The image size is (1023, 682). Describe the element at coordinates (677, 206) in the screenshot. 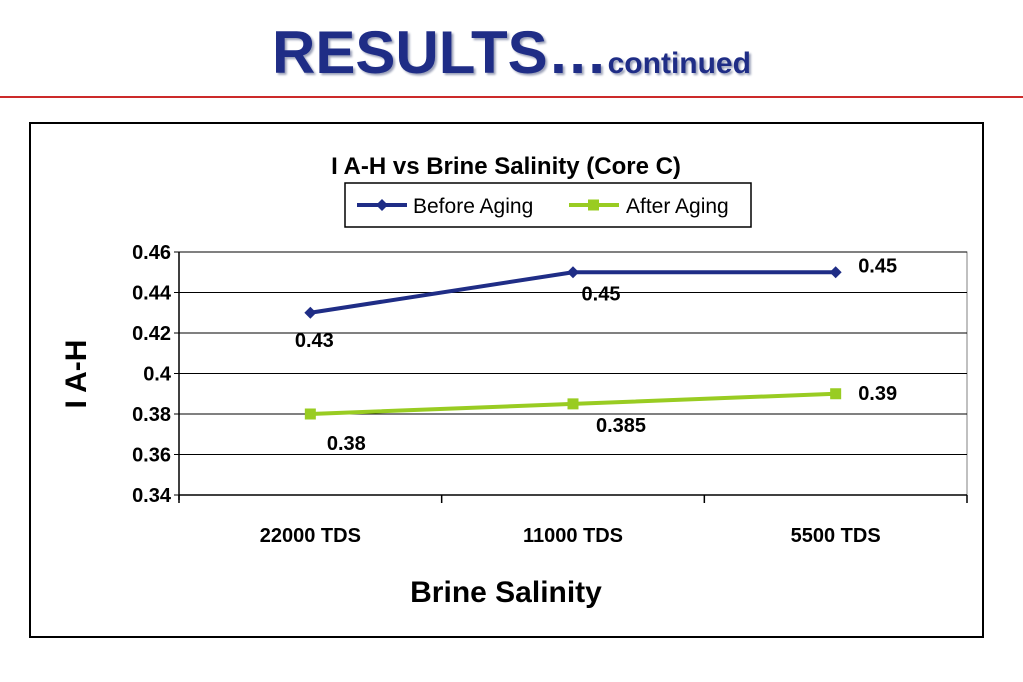

I see `legend-label-after-aging: After Aging` at that location.